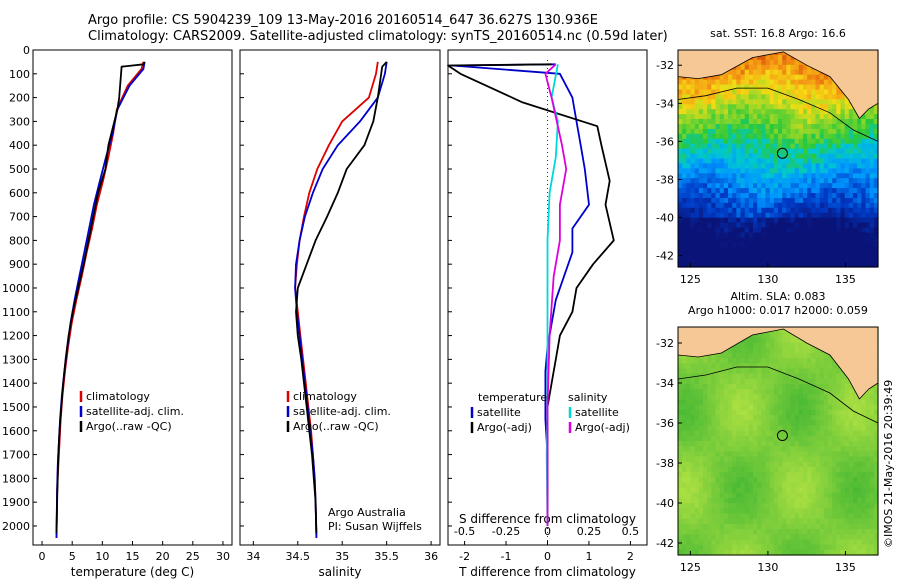  I want to click on temperature-profile-ytick-label: 1000, so click(16, 288).